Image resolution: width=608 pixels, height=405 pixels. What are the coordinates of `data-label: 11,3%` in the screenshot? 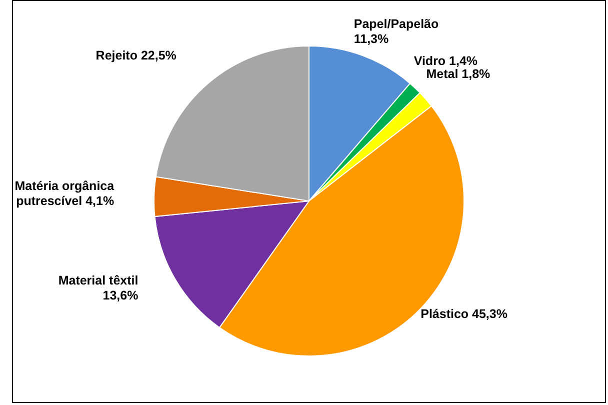 It's located at (371, 39).